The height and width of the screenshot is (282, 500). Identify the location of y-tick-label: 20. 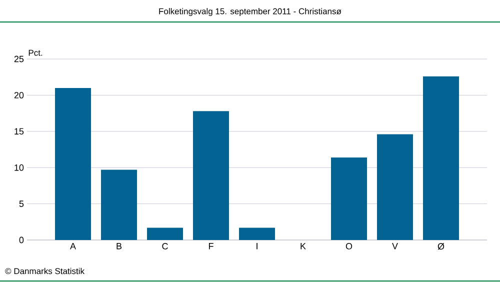
(19, 95).